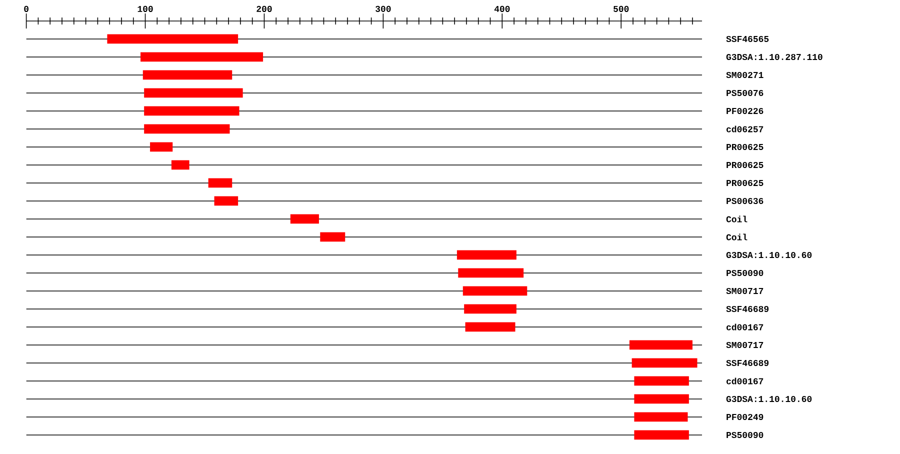 This screenshot has height=454, width=900. What do you see at coordinates (747, 39) in the screenshot?
I see `y-tick-label: SSF46565` at bounding box center [747, 39].